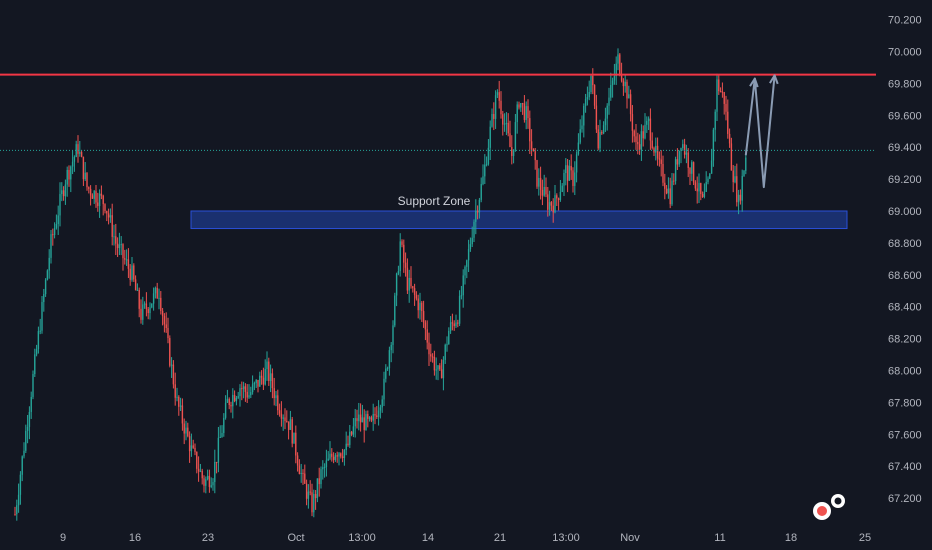 The width and height of the screenshot is (932, 550). I want to click on y-tick-label: 69.400, so click(905, 148).